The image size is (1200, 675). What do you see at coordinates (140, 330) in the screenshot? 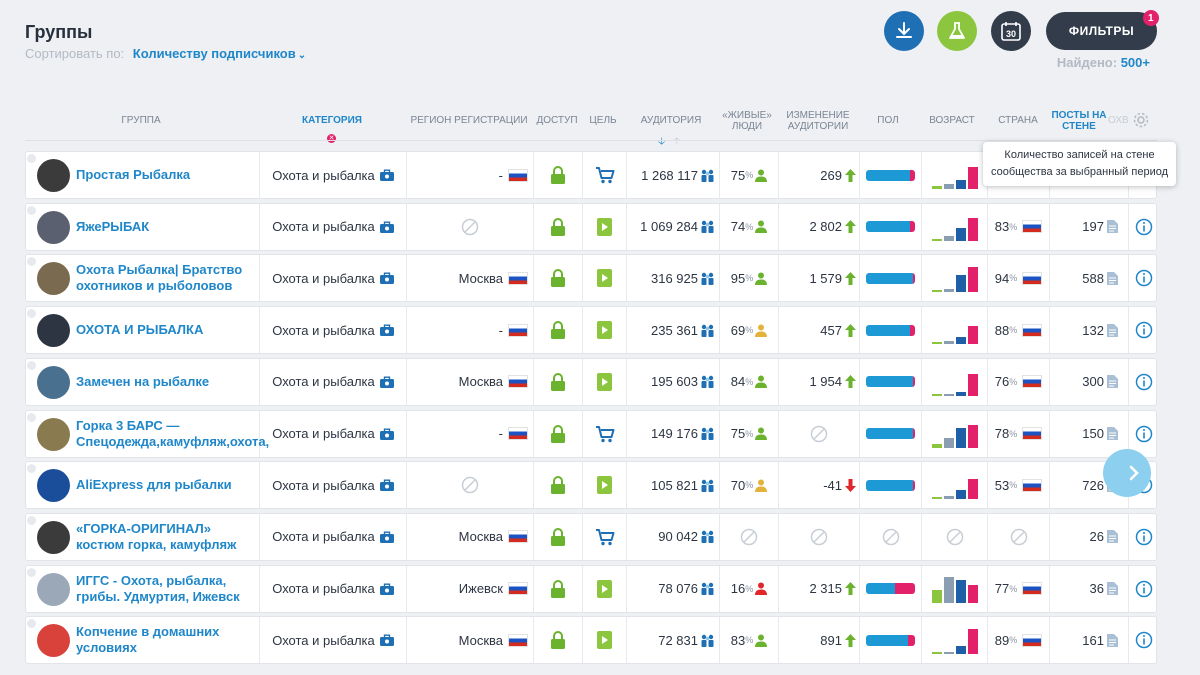
I see `group-name-link: ОХОТА И РЫБАЛКА` at bounding box center [140, 330].